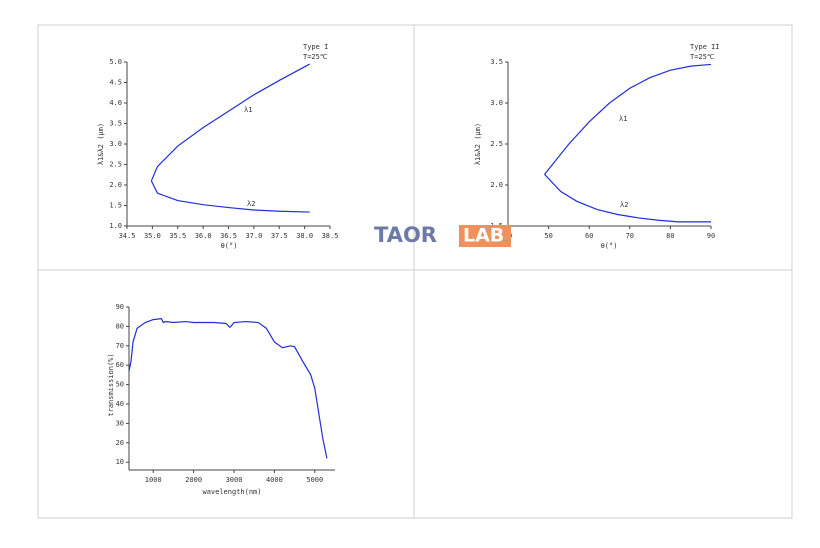 The width and height of the screenshot is (820, 548). Describe the element at coordinates (442, 235) in the screenshot. I see `watermark: TAOR LAB` at that location.